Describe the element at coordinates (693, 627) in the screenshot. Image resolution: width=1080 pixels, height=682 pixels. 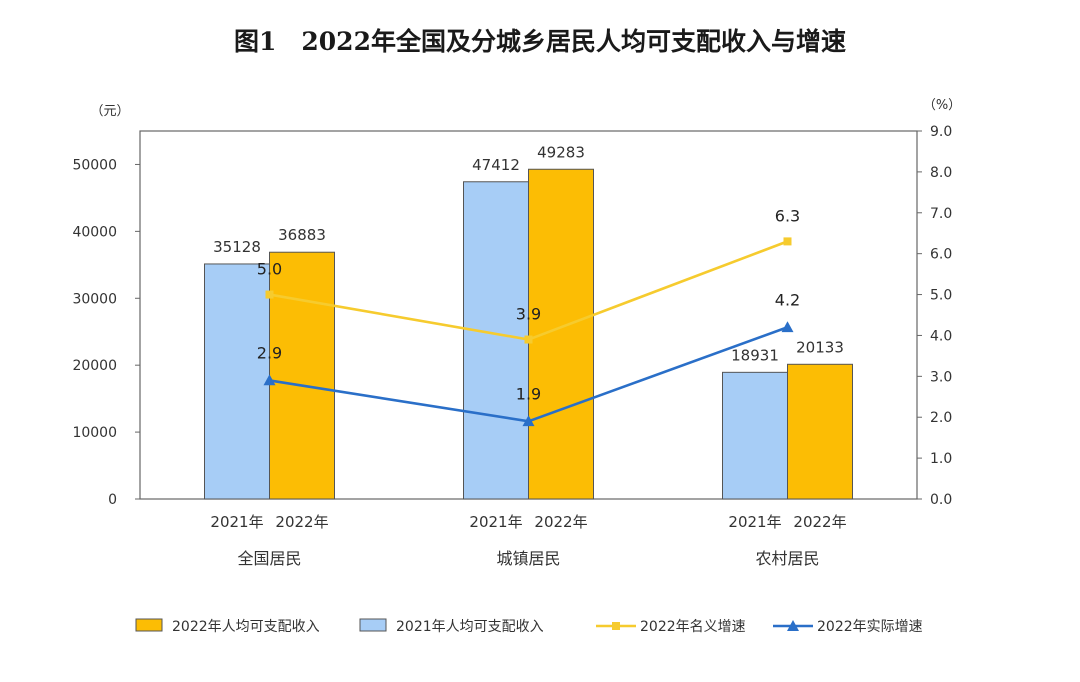
I see `legend-label-nominal: 2022年名义增速` at that location.